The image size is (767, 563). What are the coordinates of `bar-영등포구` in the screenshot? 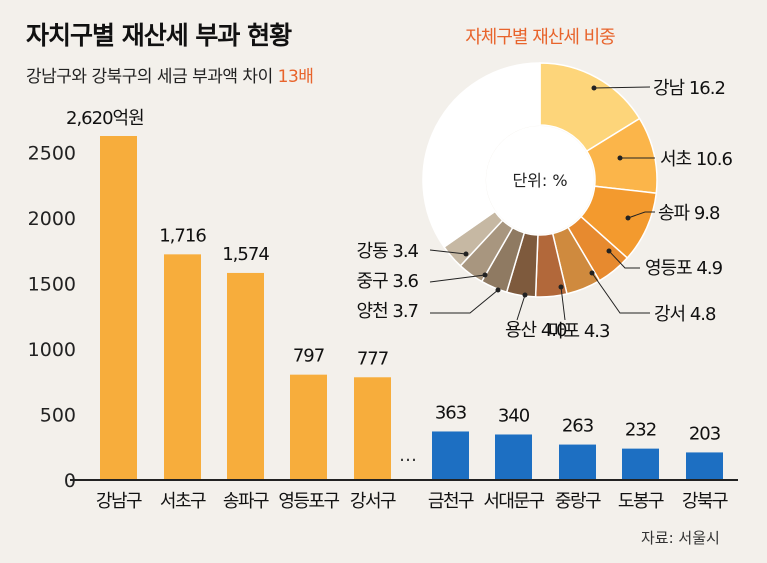 It's located at (308, 426).